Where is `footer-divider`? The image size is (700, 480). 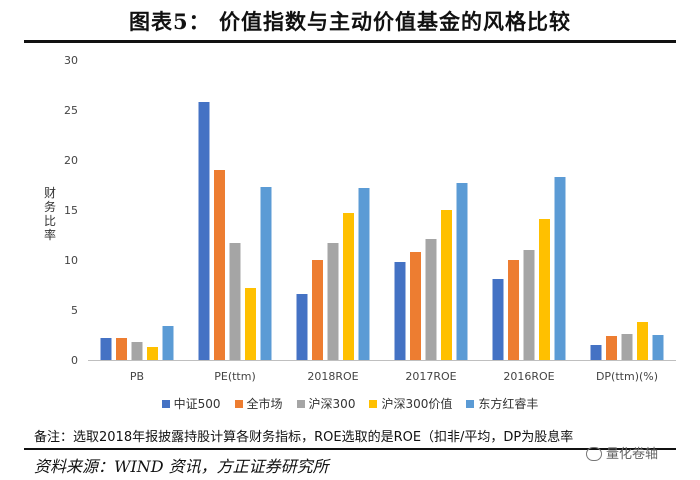 footer-divider is located at coordinates (350, 449).